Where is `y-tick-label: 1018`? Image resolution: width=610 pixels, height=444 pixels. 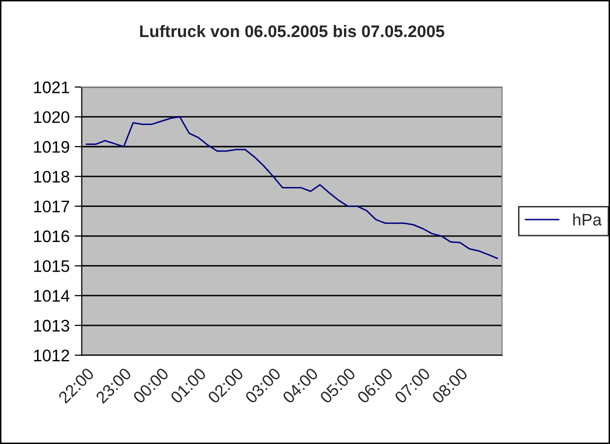
y-tick-label: 1018 is located at coordinates (52, 176).